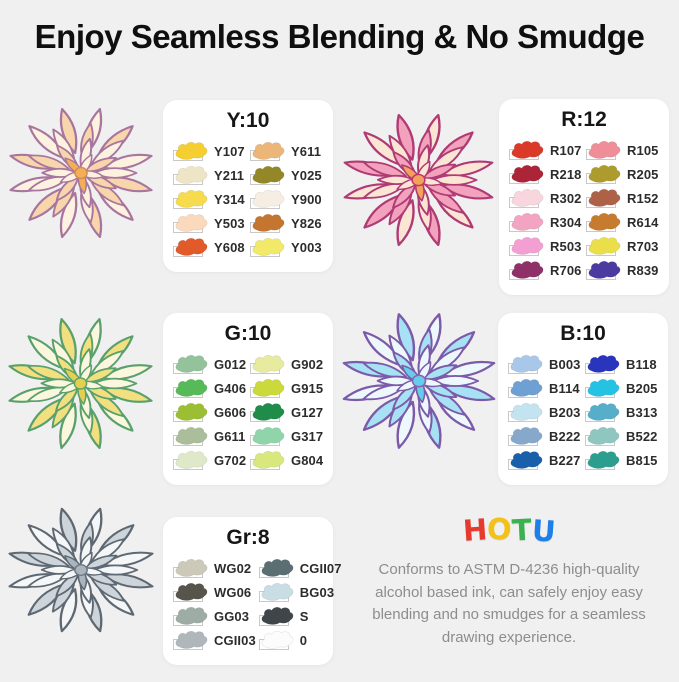  I want to click on swatch-code: G406, so click(230, 388).